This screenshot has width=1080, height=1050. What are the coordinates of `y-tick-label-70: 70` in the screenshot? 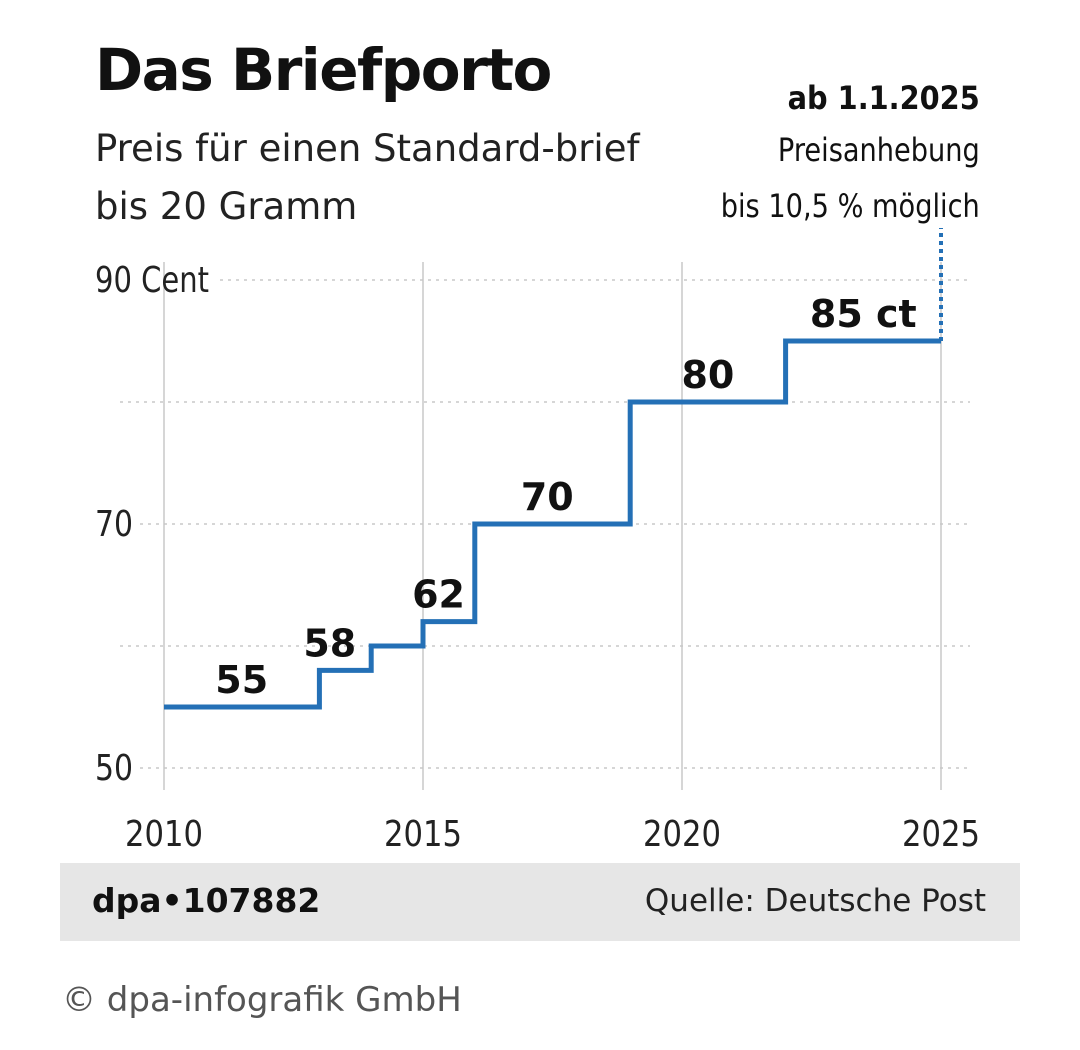 It's located at (114, 524).